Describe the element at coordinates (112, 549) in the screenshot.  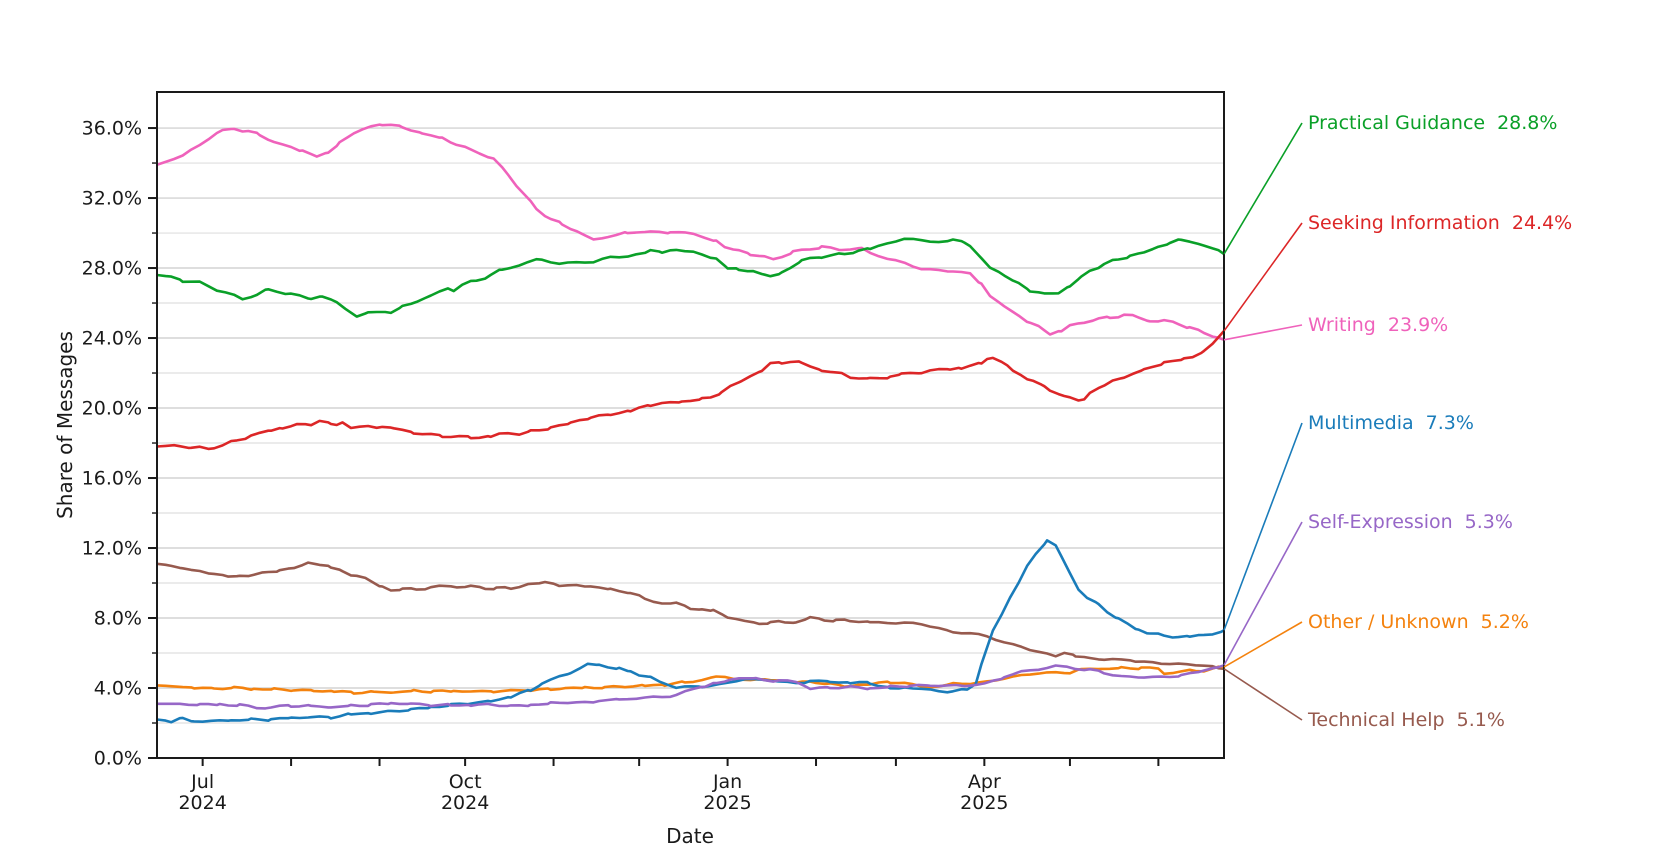
I see `y-tick-label: 12.0%` at that location.